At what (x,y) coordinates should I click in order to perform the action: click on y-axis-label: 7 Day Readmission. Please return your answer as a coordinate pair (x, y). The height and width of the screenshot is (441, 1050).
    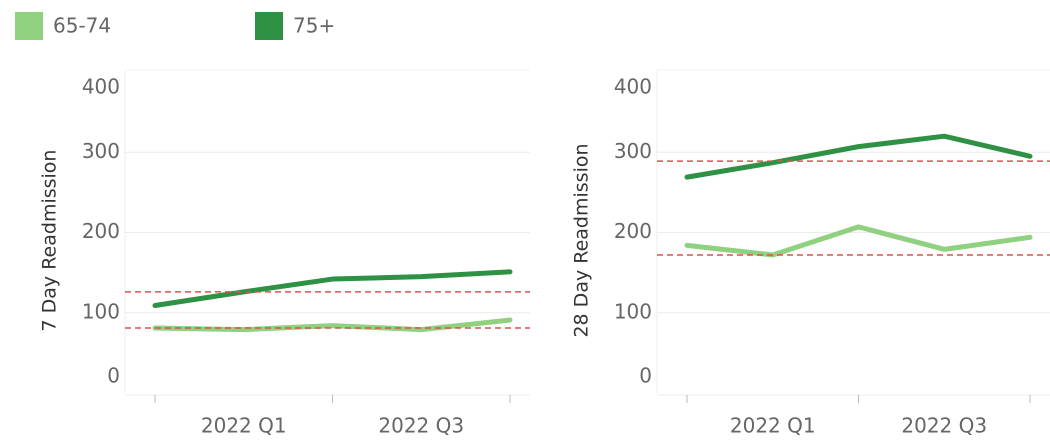
    Looking at the image, I should click on (50, 241).